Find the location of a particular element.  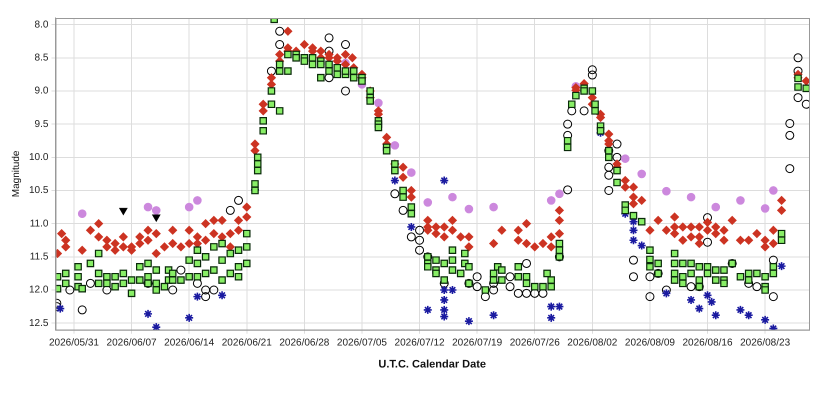

x-tick-label: 2026/06/07 is located at coordinates (132, 343).